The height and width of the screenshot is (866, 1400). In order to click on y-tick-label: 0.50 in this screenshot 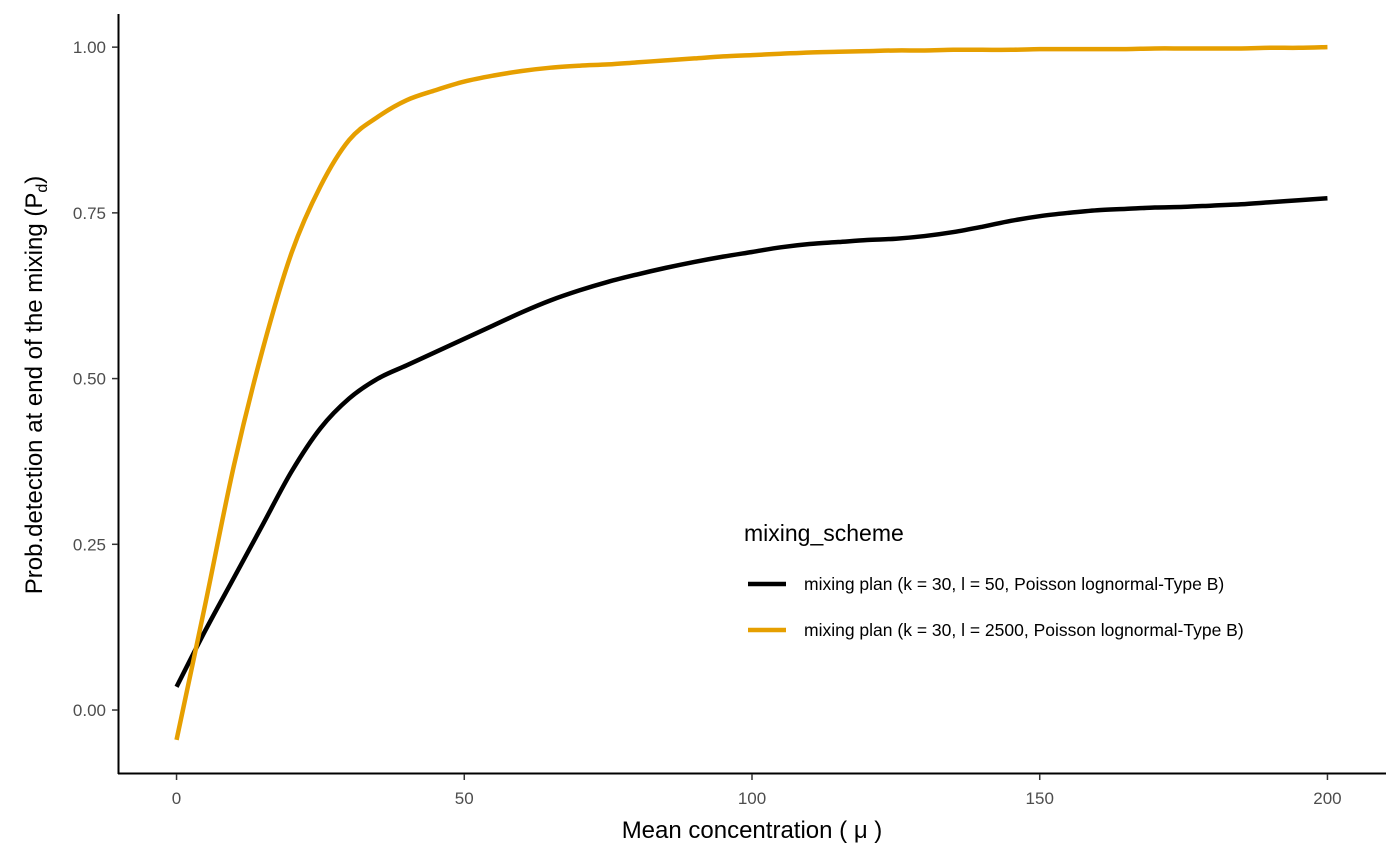, I will do `click(89, 379)`.